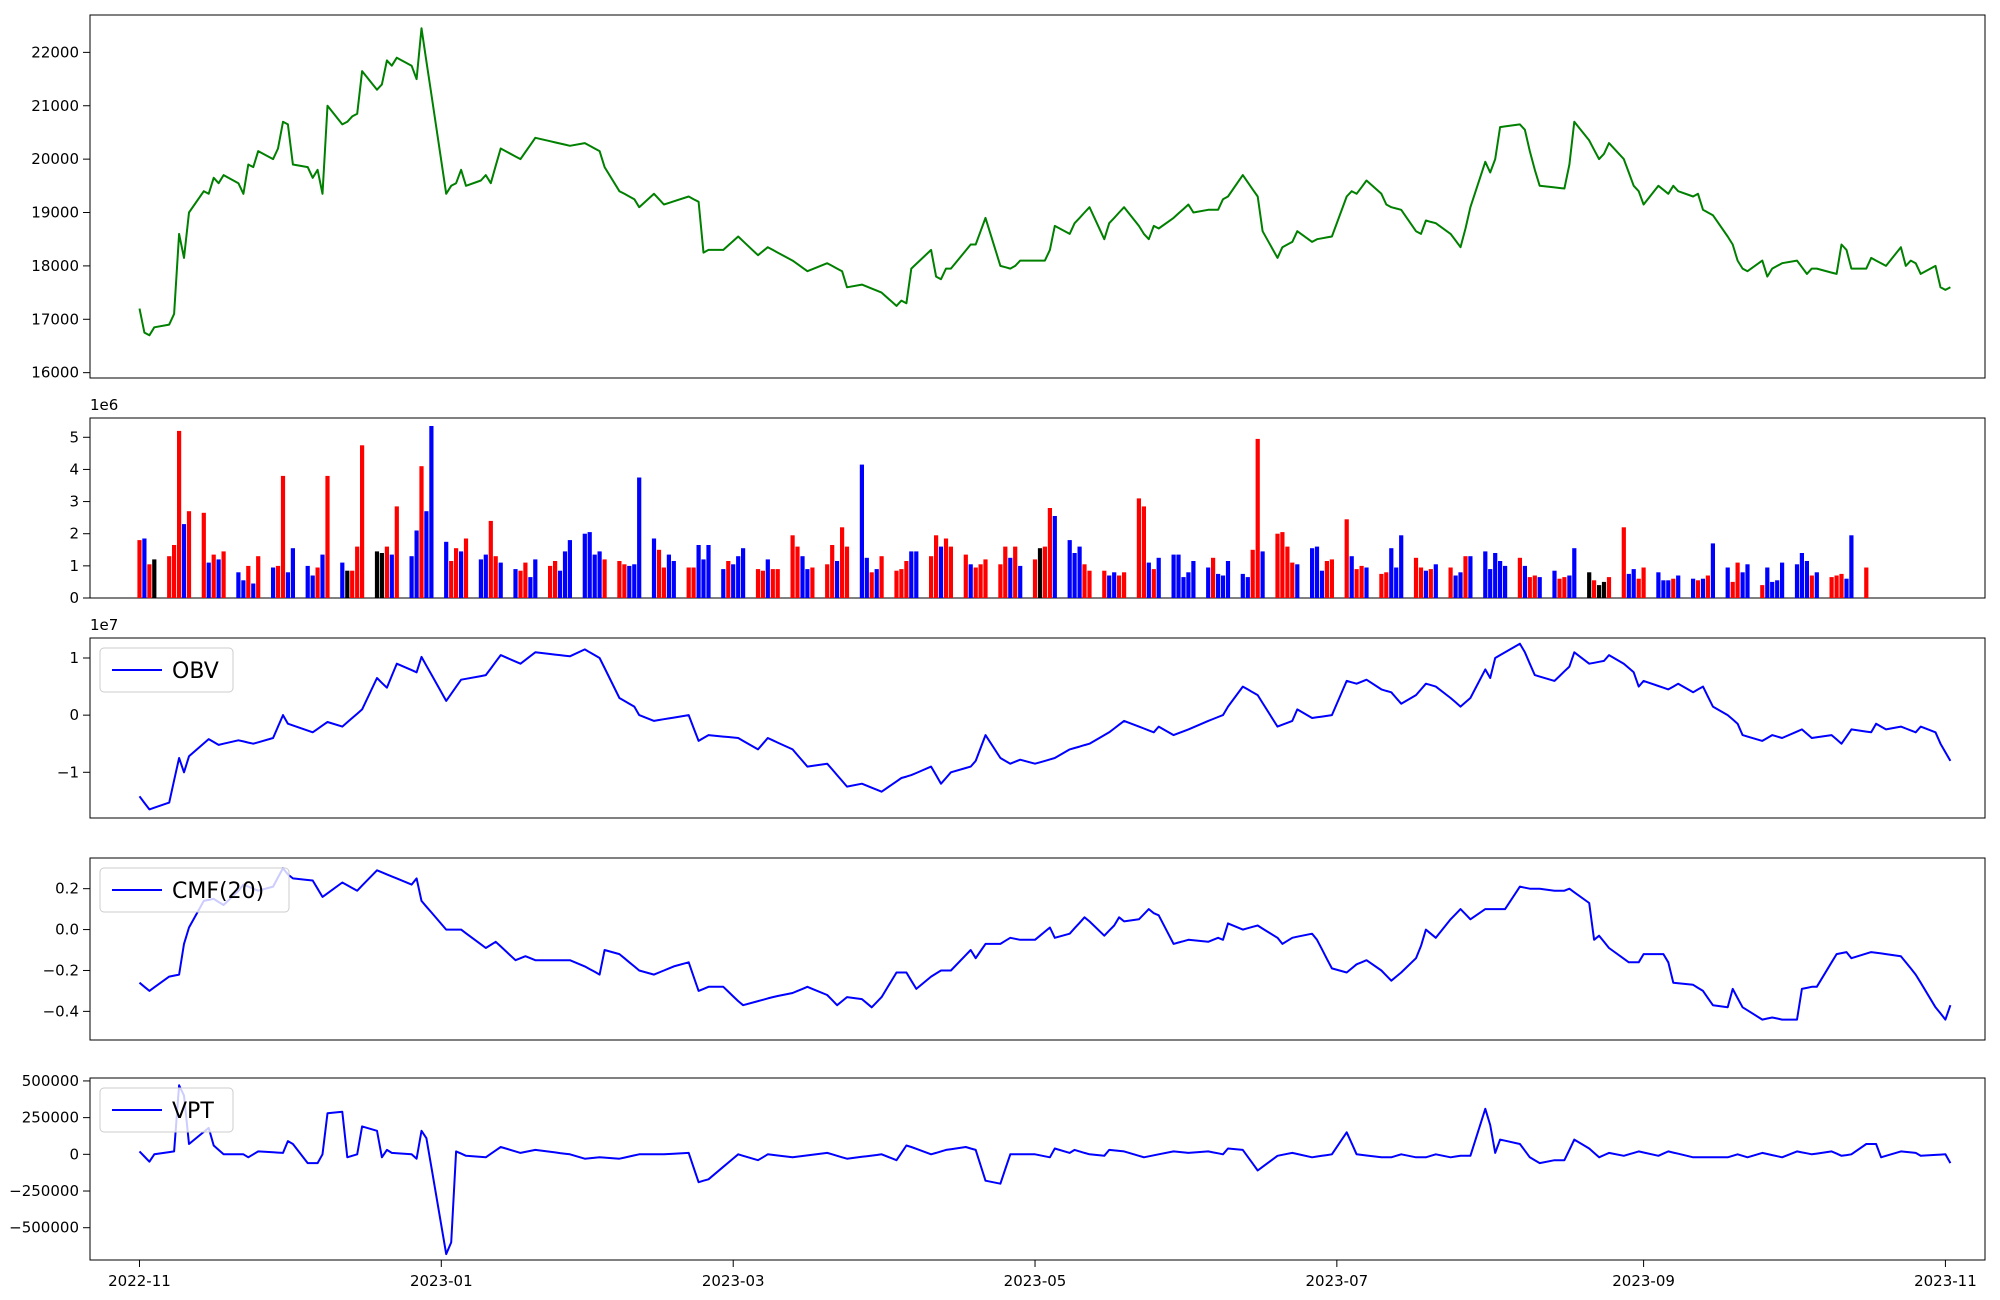  Describe the element at coordinates (193, 1111) in the screenshot. I see `vpt-legend-label: VPT` at that location.